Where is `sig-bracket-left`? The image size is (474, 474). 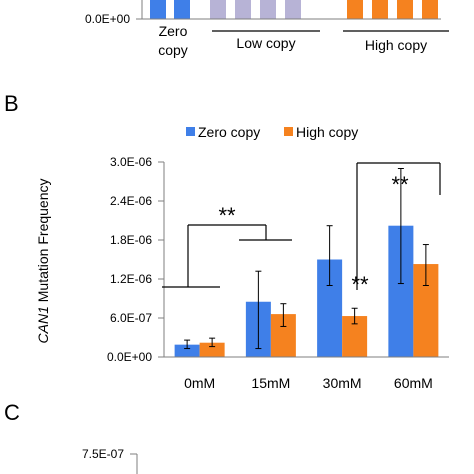 sig-bracket-left is located at coordinates (227, 256).